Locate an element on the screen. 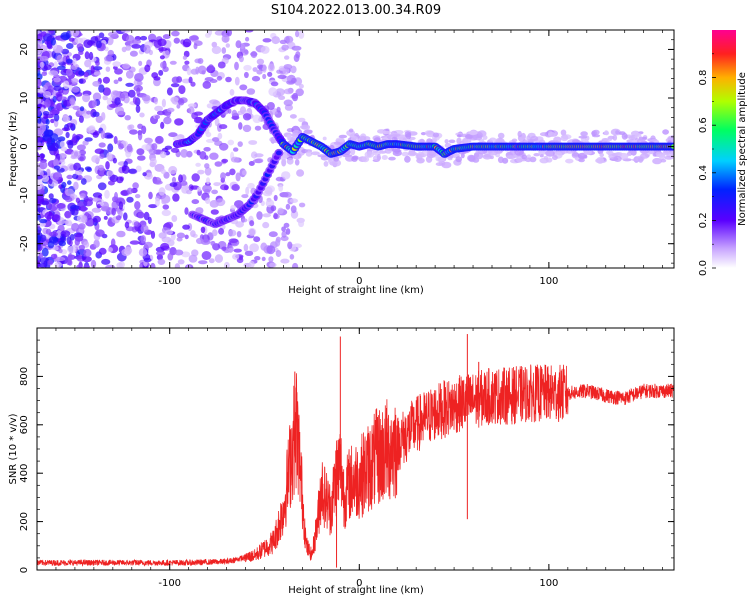 The height and width of the screenshot is (604, 750). spectrogram-x-tick-label: -100 is located at coordinates (169, 281).